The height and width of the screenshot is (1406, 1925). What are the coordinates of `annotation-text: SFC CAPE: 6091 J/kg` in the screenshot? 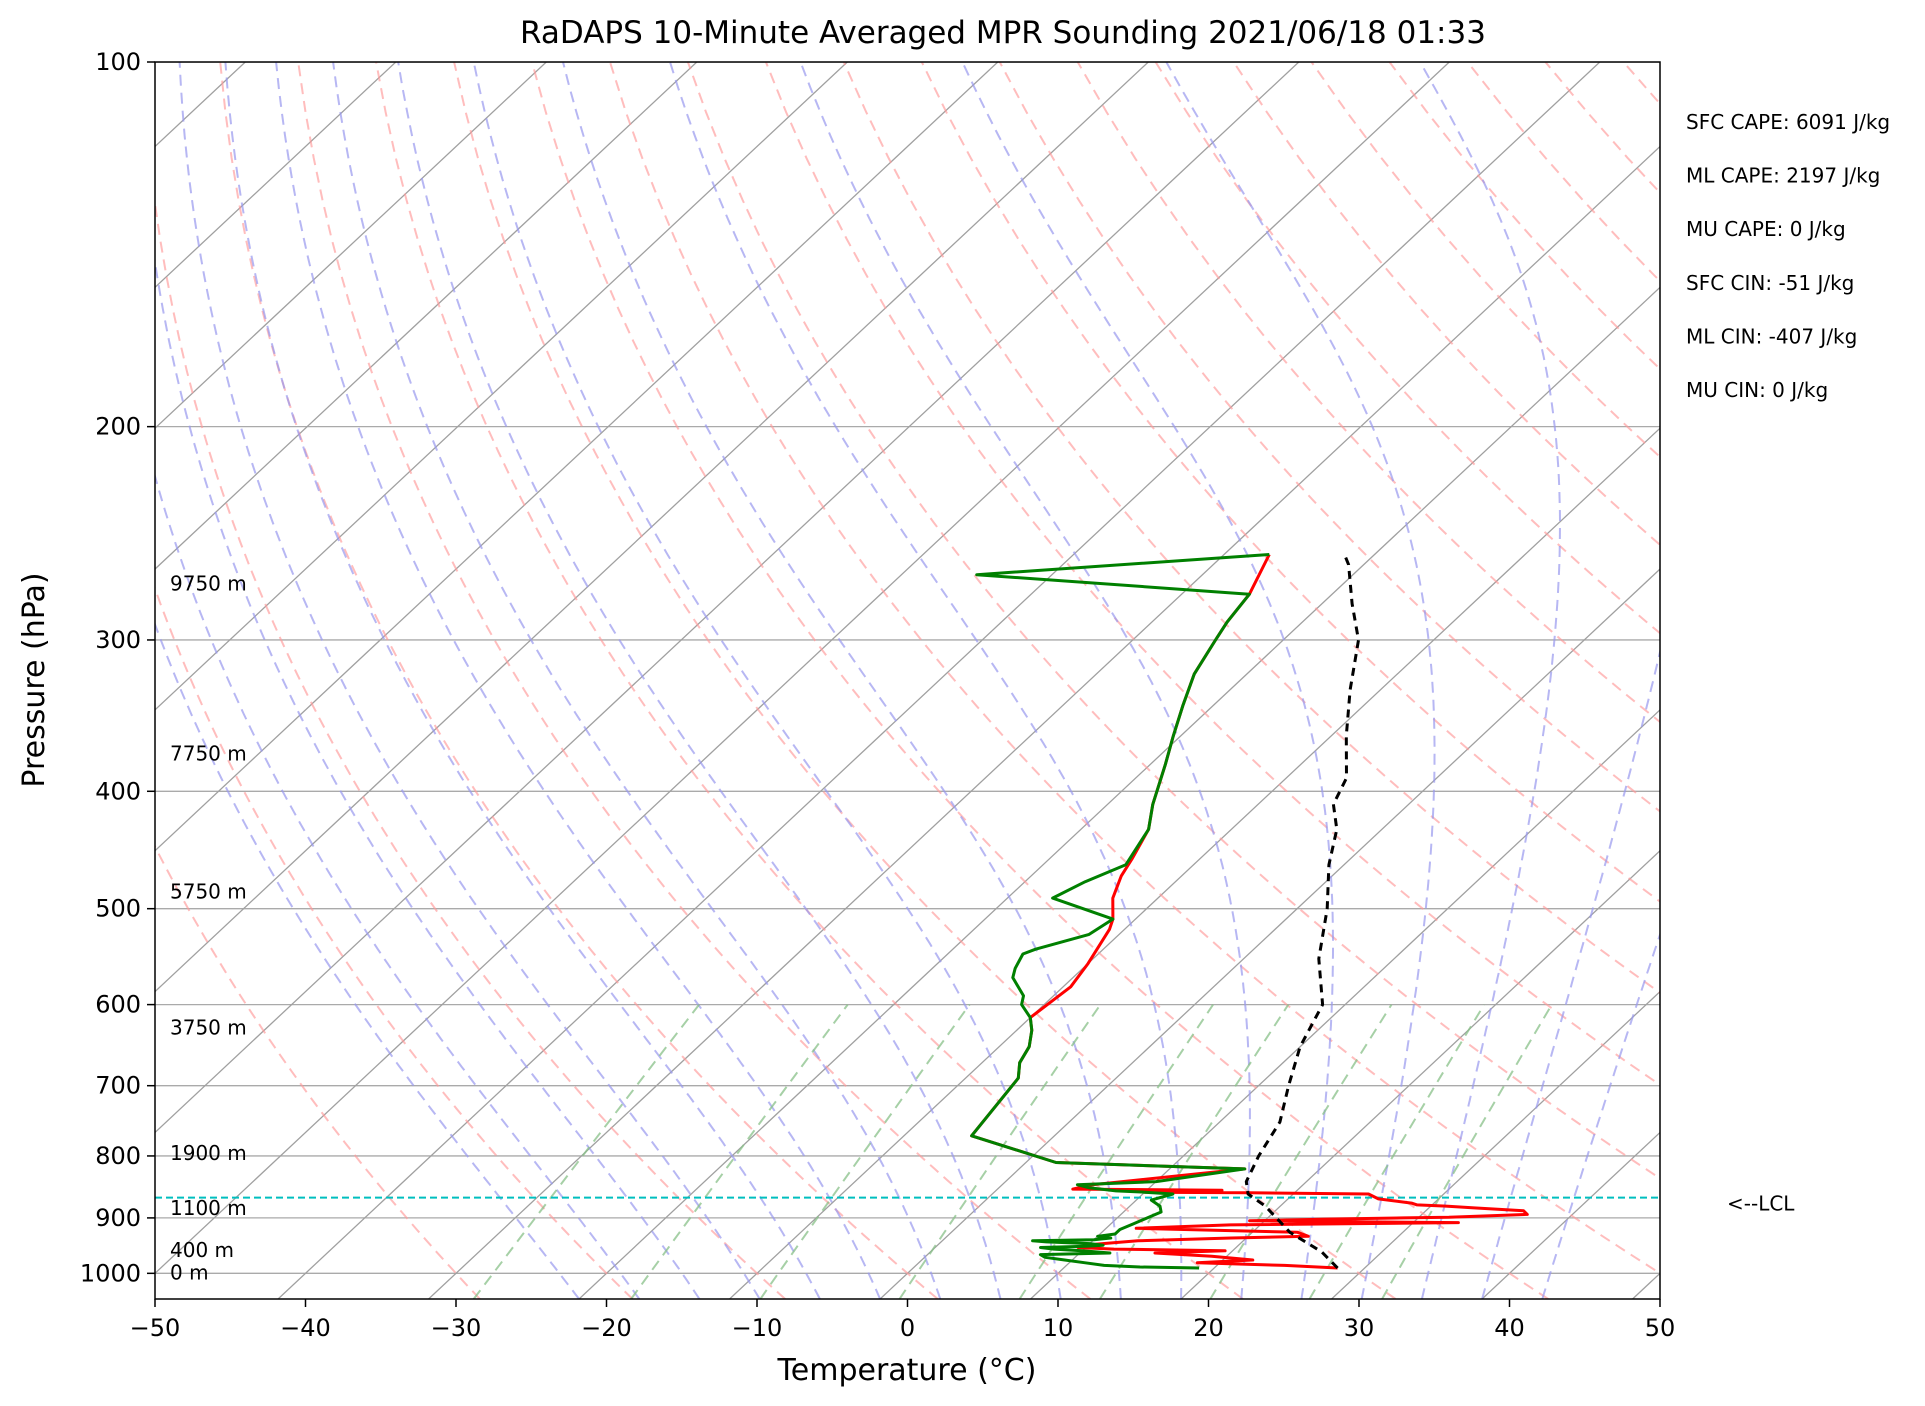 It's located at (1788, 122).